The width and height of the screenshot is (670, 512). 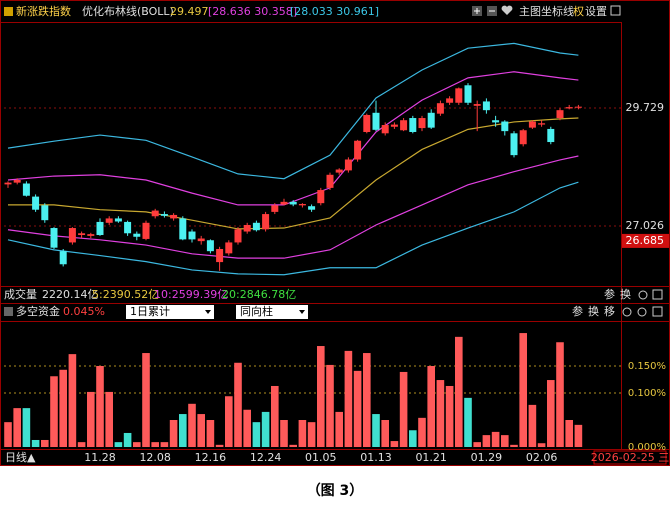 I want to click on axis-button: 坐标线, so click(x=557, y=11).